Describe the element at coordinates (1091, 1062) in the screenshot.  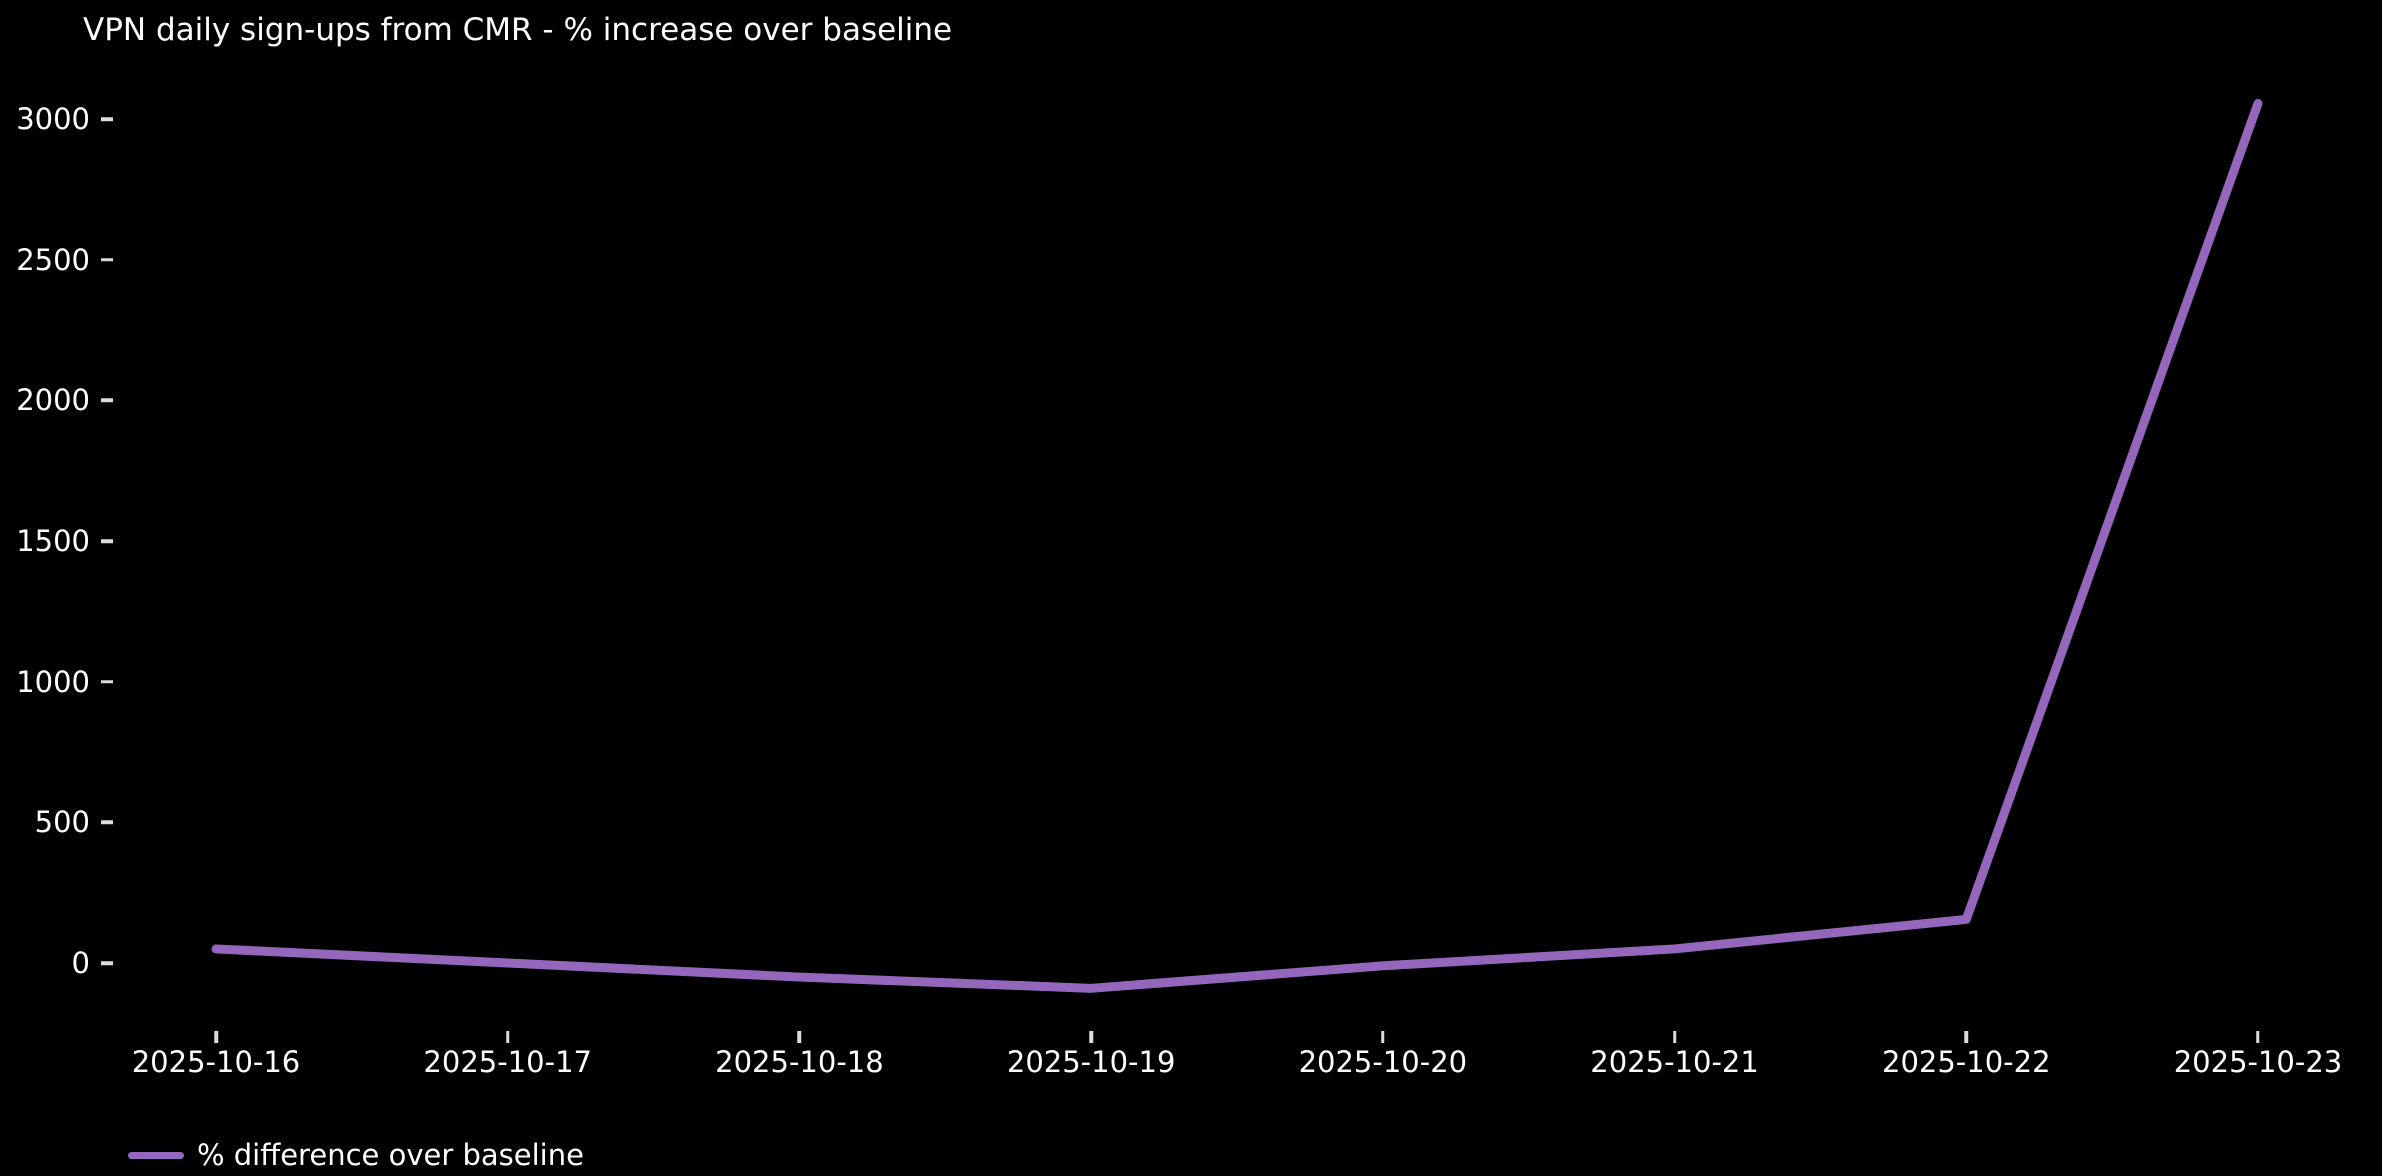
I see `x-tick-label: 2025-10-19` at that location.